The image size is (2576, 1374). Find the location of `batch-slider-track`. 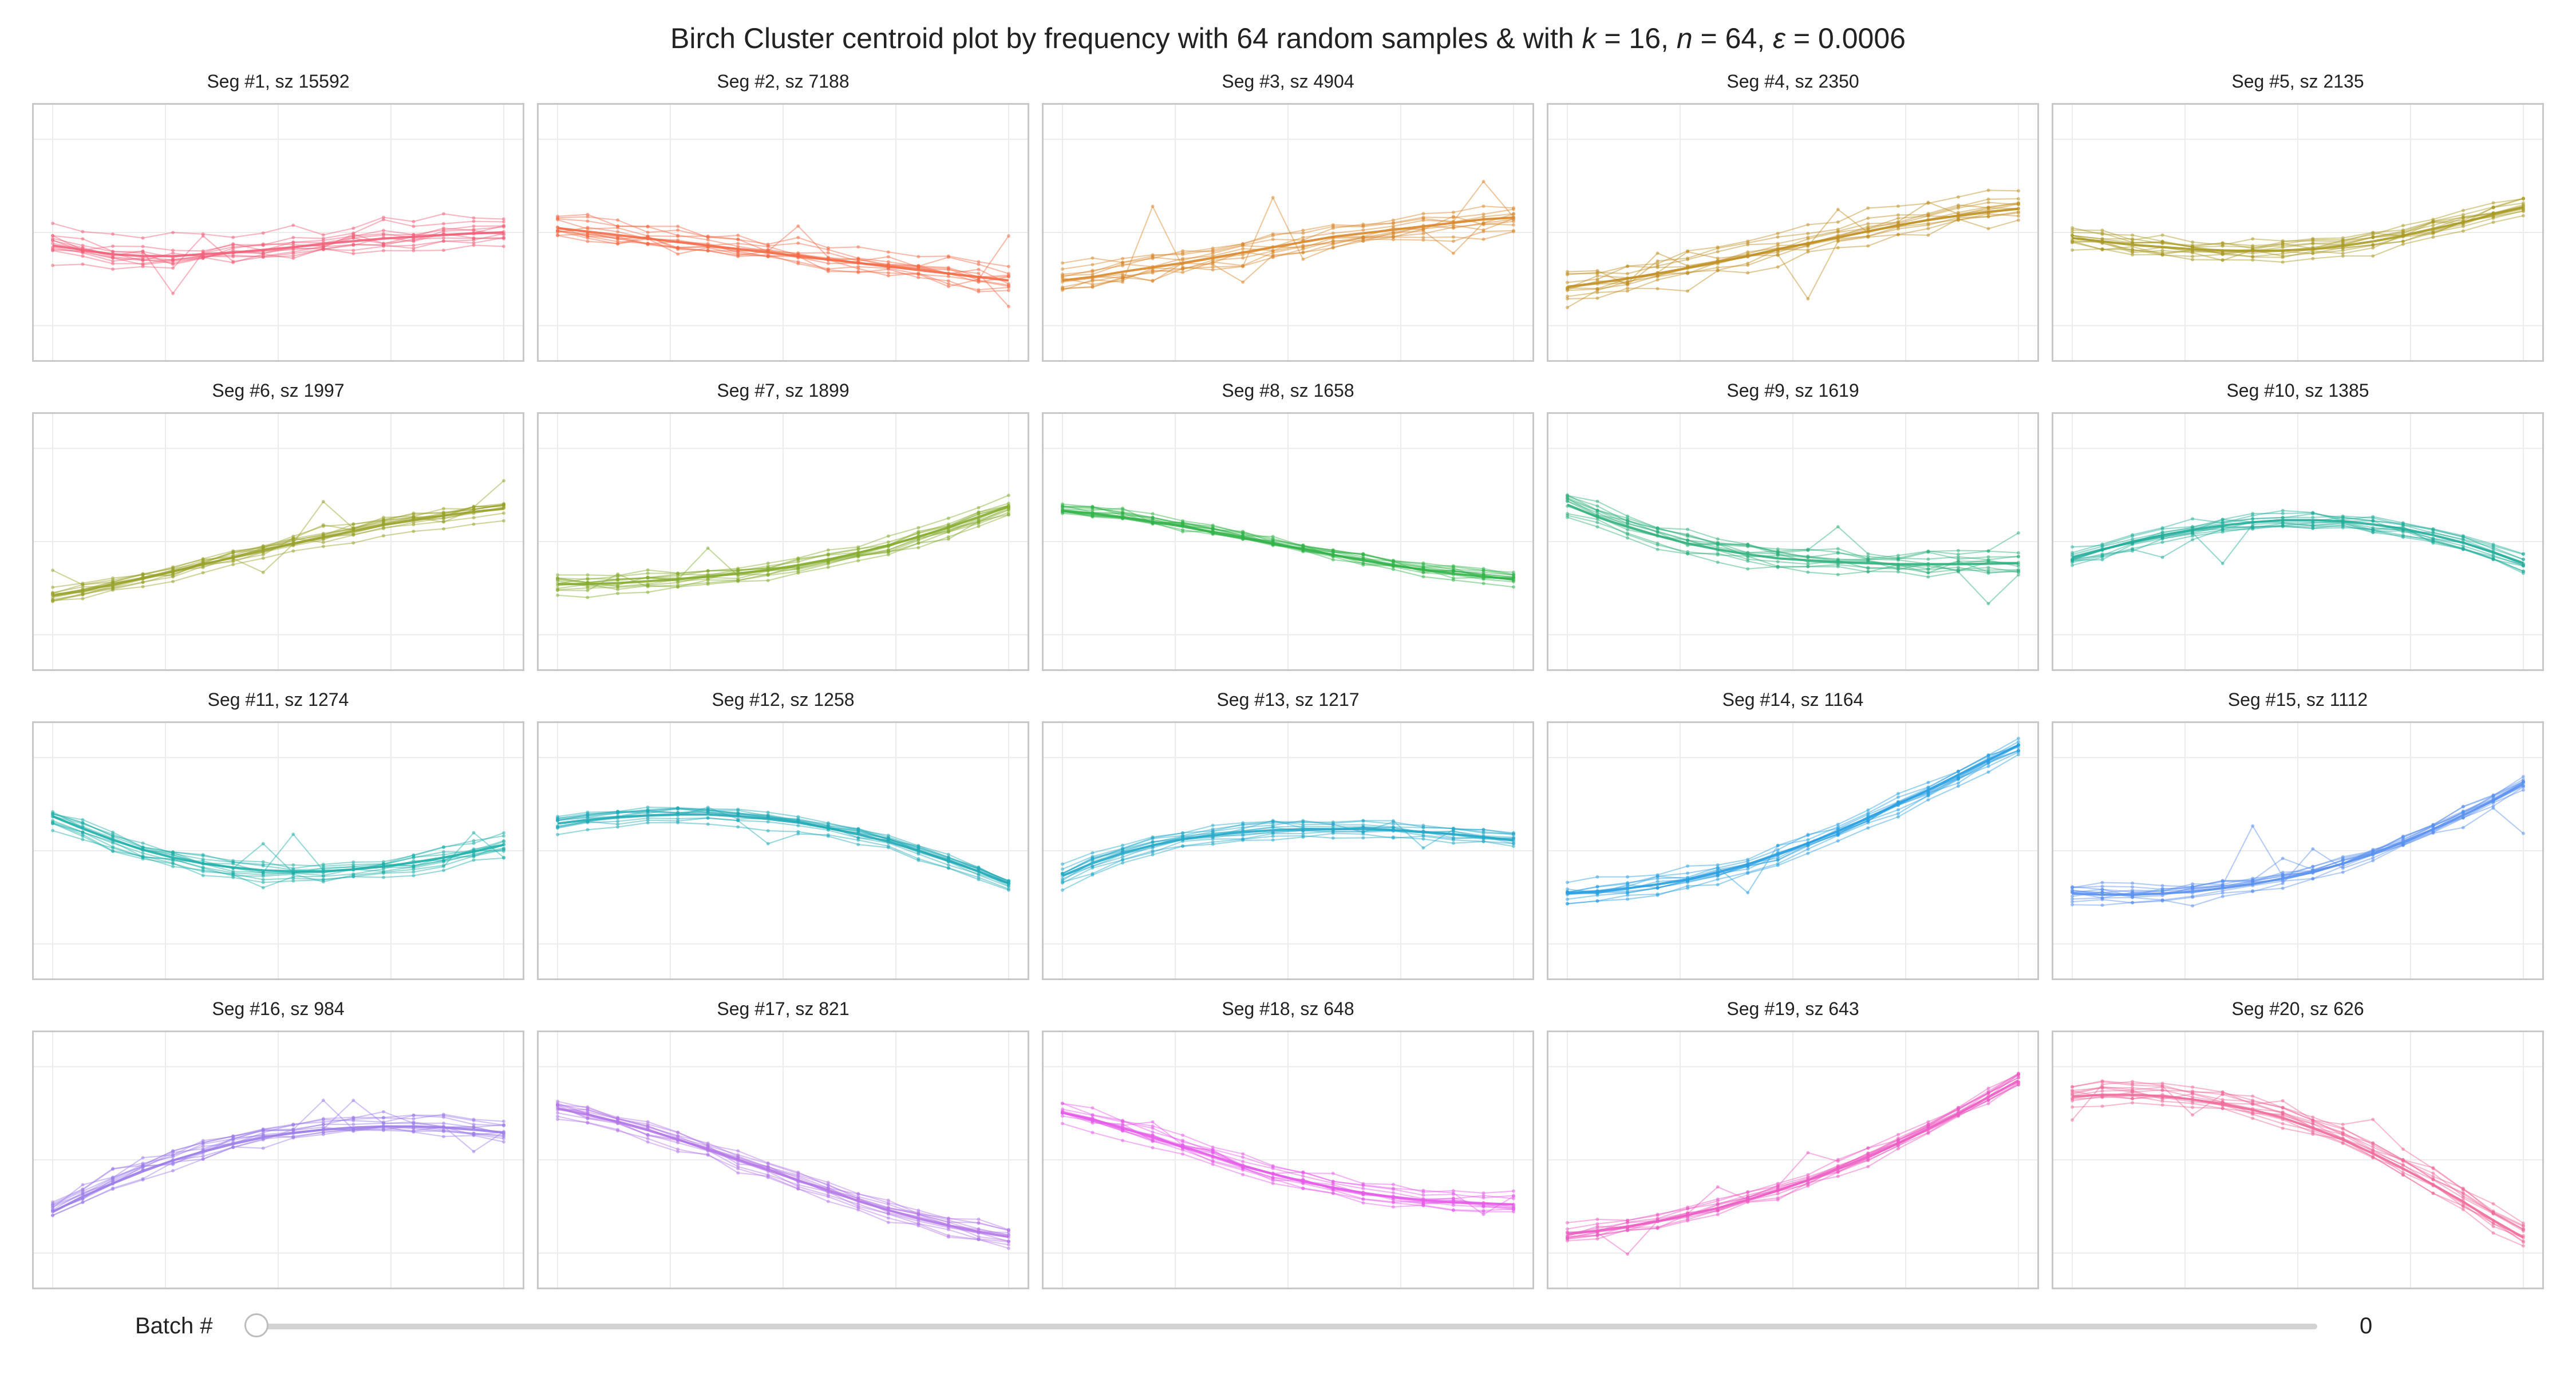

batch-slider-track is located at coordinates (1286, 1326).